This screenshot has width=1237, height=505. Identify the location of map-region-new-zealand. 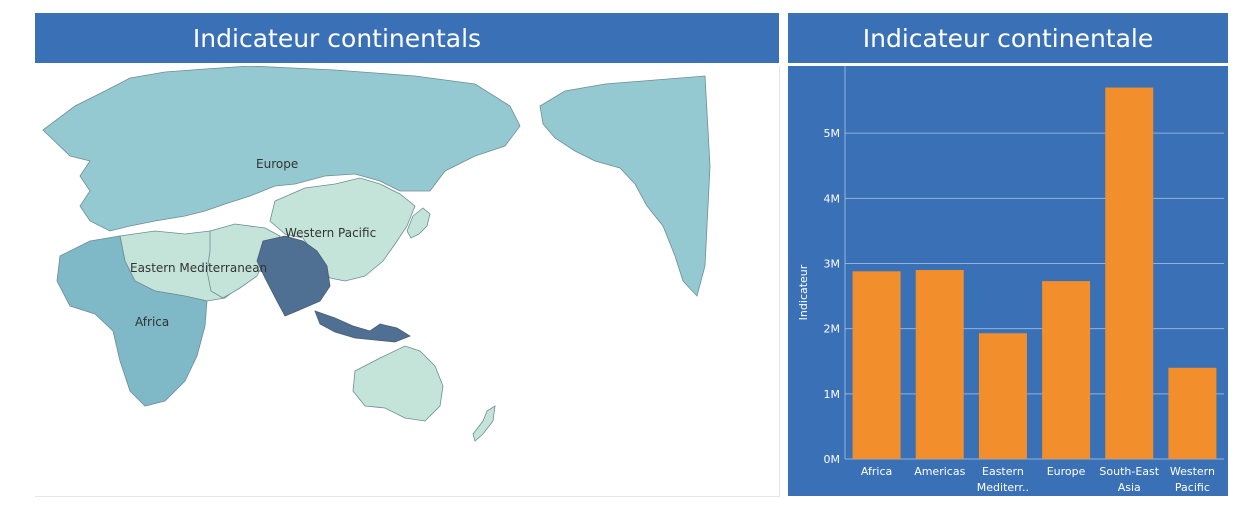
(484, 423).